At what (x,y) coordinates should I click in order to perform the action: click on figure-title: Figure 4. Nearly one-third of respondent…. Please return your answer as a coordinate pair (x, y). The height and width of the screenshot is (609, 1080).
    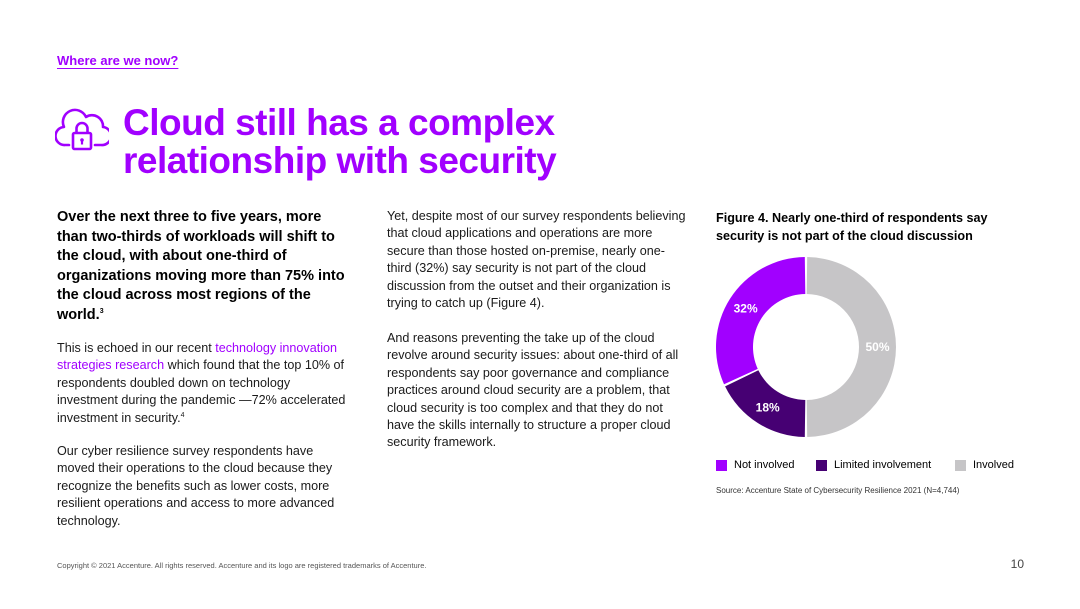
    Looking at the image, I should click on (852, 227).